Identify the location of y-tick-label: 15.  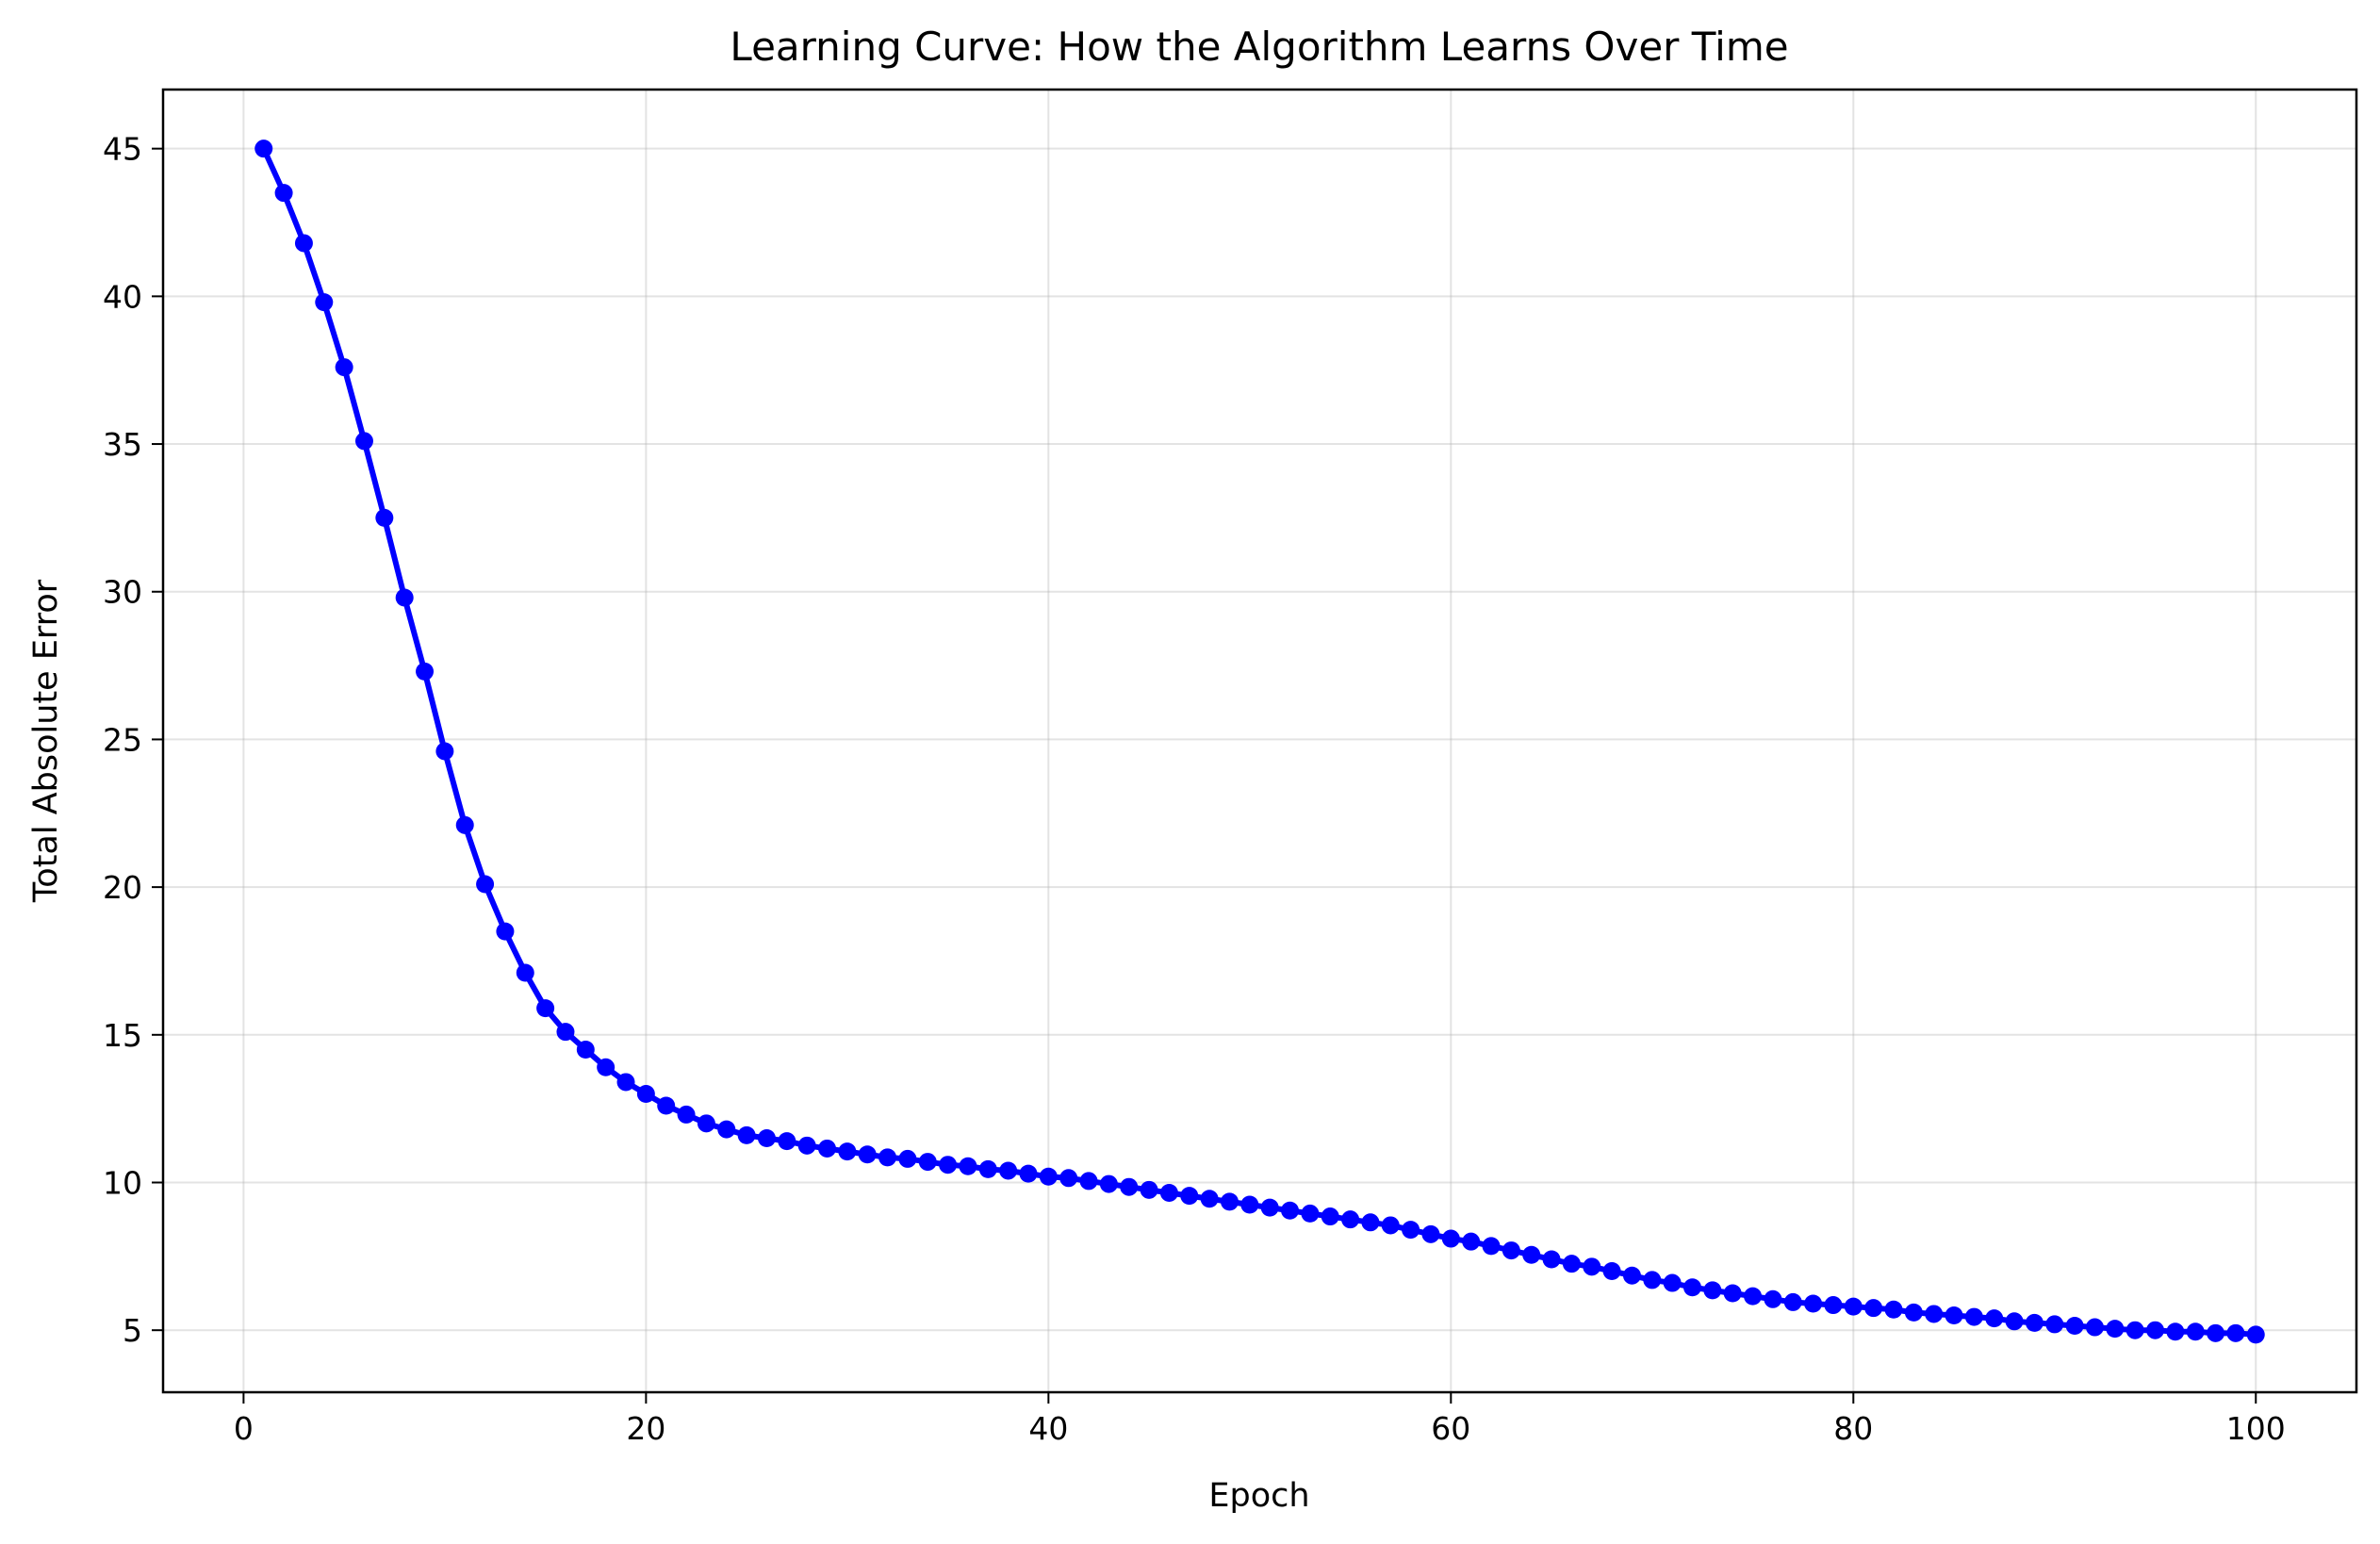
(122, 1035).